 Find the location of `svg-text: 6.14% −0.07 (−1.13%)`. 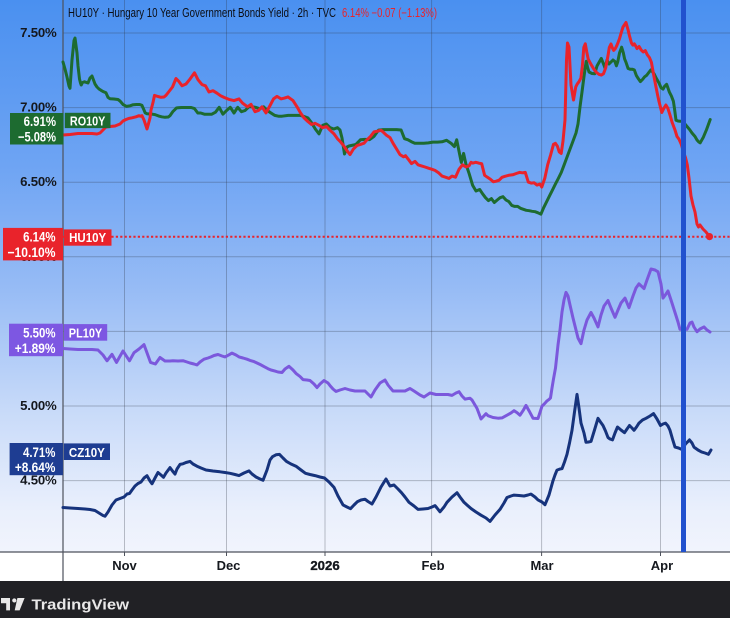

svg-text: 6.14% −0.07 (−1.13%) is located at coordinates (389, 13).